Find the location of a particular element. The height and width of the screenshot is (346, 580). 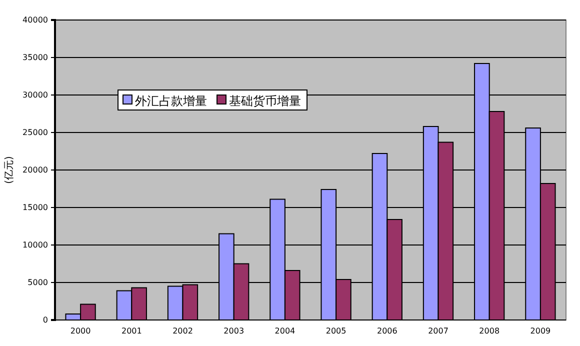

y-tick-label: 0 is located at coordinates (45, 320).